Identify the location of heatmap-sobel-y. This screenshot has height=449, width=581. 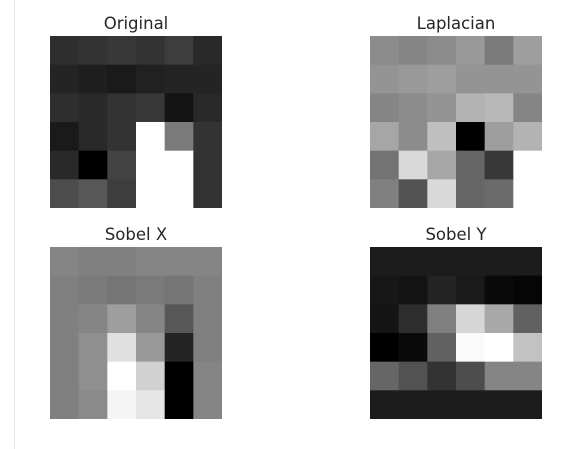
(456, 333).